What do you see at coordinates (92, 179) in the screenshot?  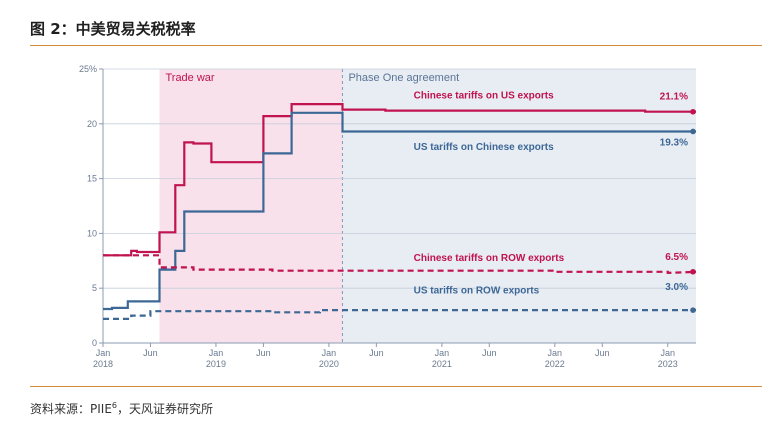 I see `y-tick-label: 15` at bounding box center [92, 179].